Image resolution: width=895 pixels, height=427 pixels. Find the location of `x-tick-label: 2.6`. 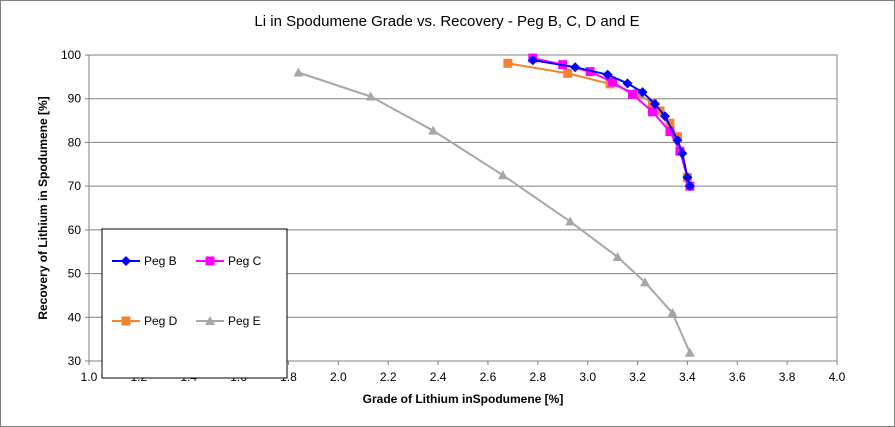

x-tick-label: 2.6 is located at coordinates (488, 377).